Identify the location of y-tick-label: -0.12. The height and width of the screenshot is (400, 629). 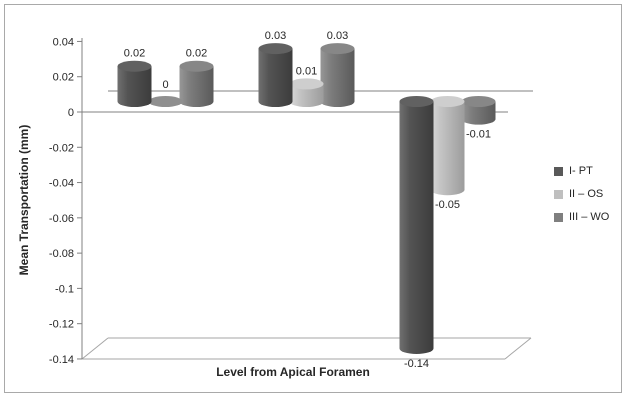
(61, 325).